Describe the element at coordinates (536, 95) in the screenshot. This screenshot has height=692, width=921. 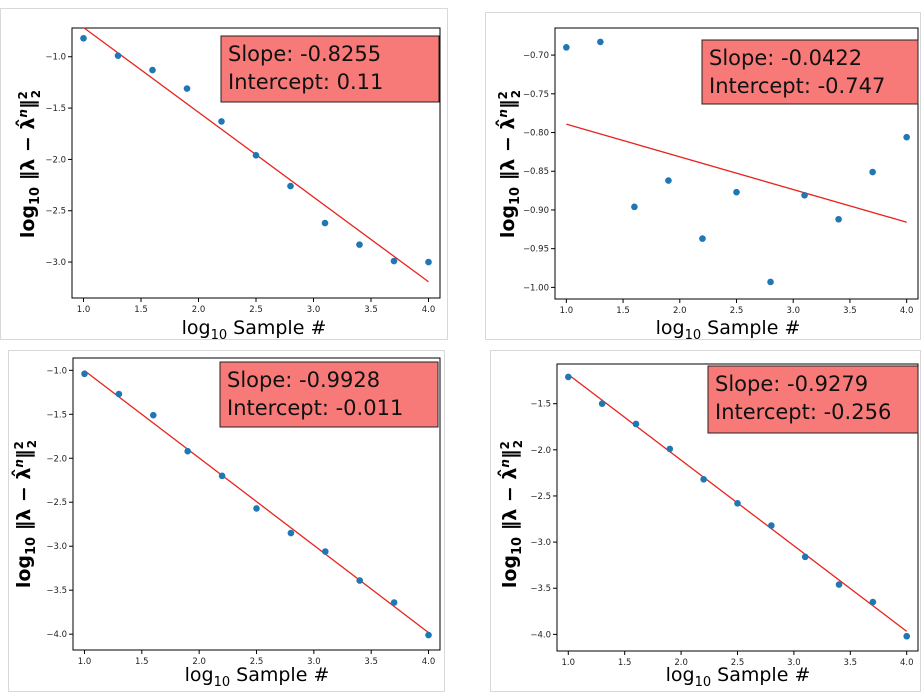
I see `y-tick-label: −0.75` at that location.